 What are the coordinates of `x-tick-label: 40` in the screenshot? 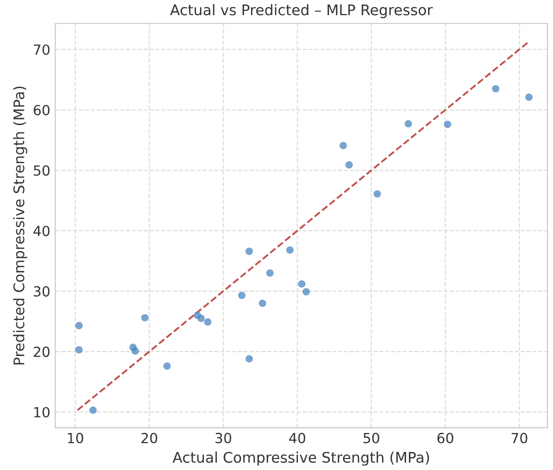 It's located at (297, 438).